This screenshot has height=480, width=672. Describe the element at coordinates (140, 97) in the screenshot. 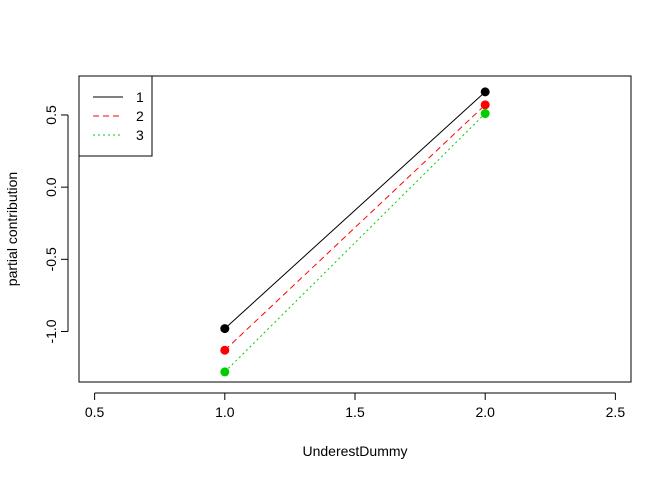

I see `legend-label: 1` at that location.